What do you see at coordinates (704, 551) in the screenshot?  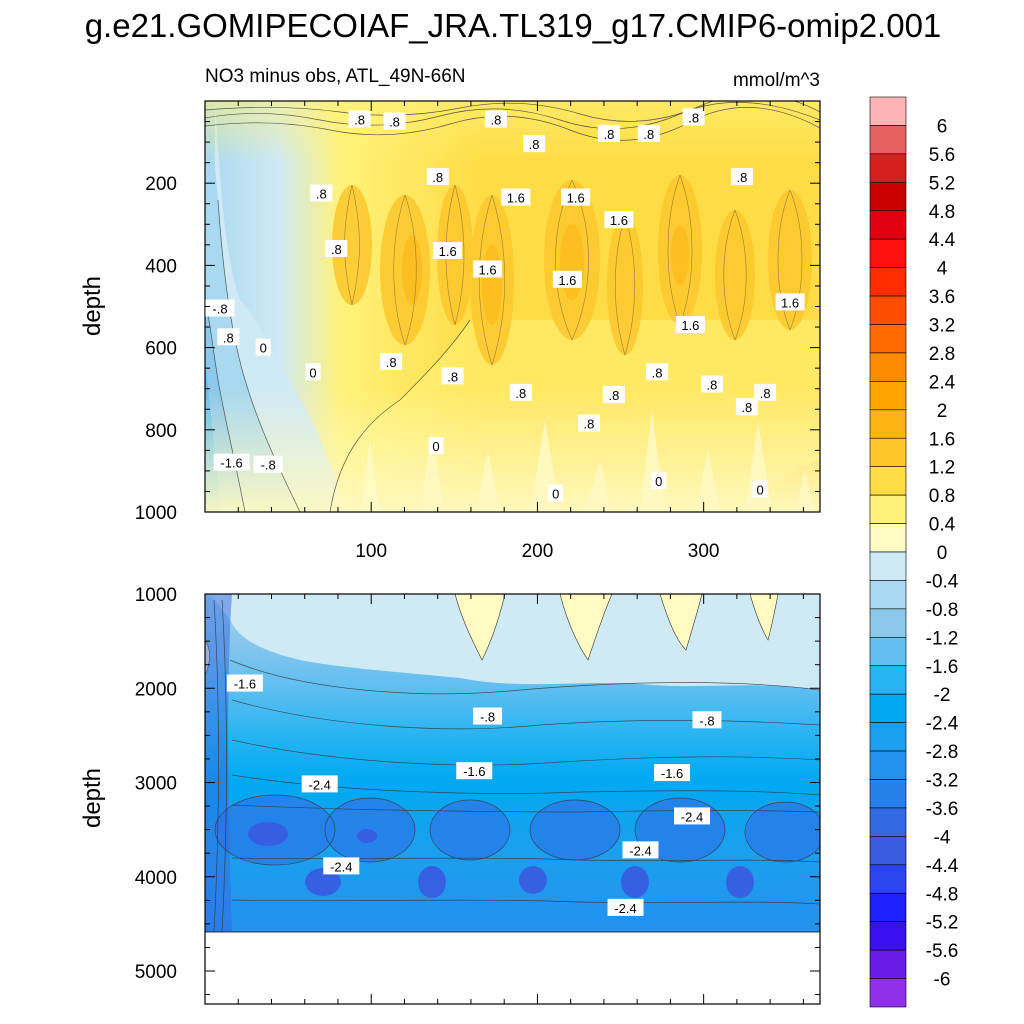 I see `upper-xtick-label: 300` at bounding box center [704, 551].